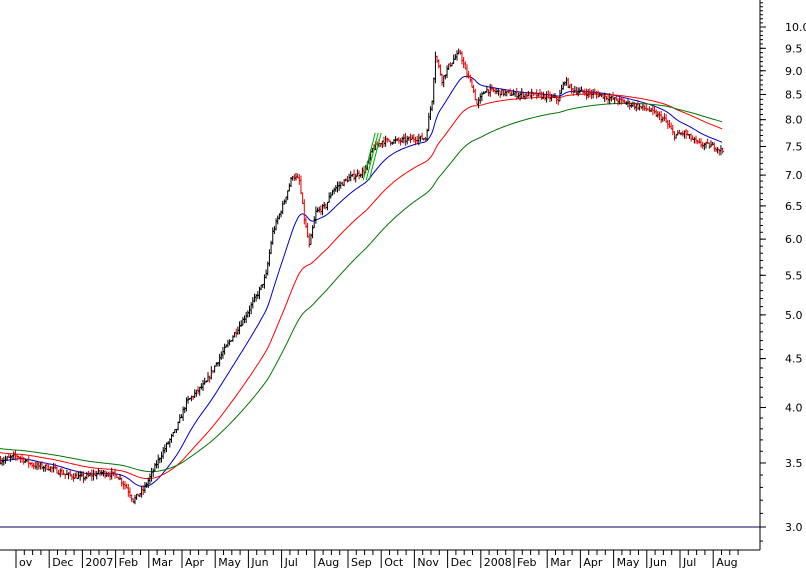  Describe the element at coordinates (498, 562) in the screenshot. I see `x-tick-label: 2008` at that location.